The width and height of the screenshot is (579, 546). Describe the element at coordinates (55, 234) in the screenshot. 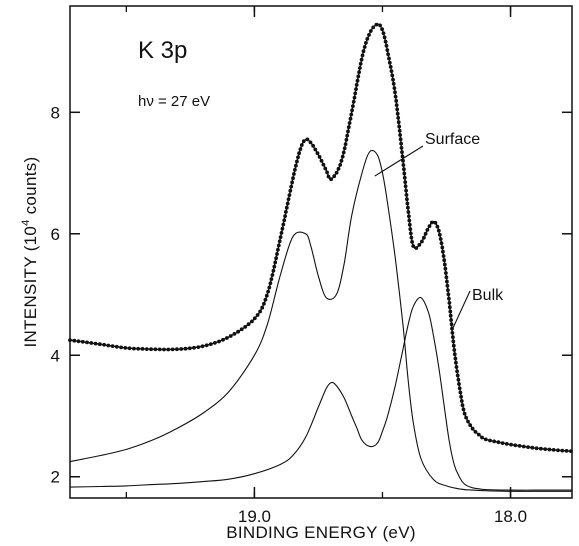

I see `y-tick-label: 6` at that location.